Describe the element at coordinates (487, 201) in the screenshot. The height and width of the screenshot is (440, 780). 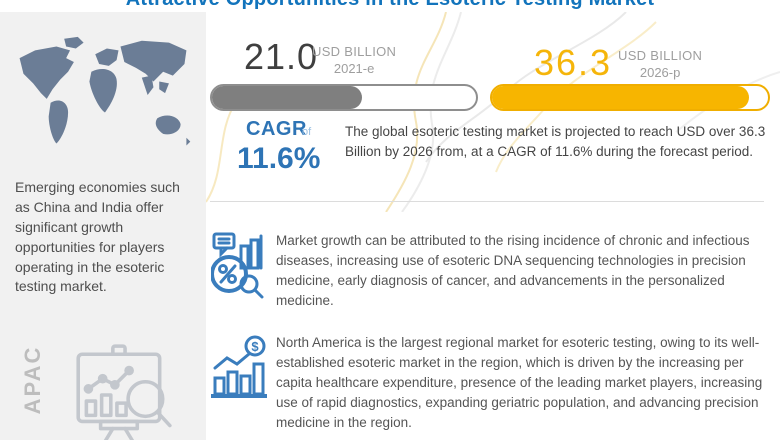
I see `section-divider` at that location.